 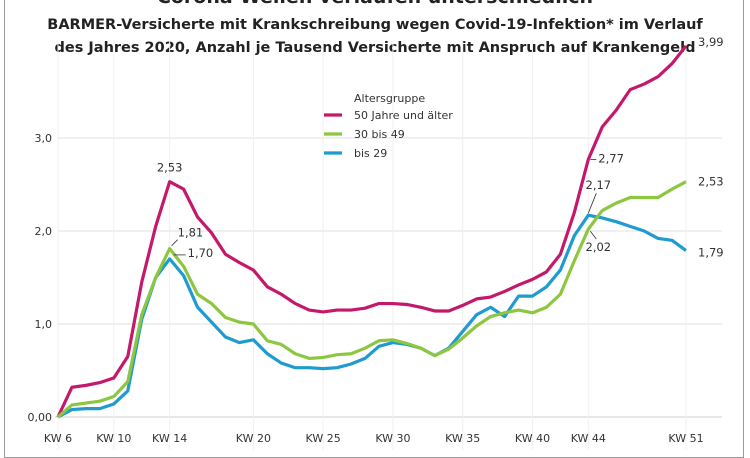 I want to click on x-tick-label: KW 10, so click(x=113, y=438).